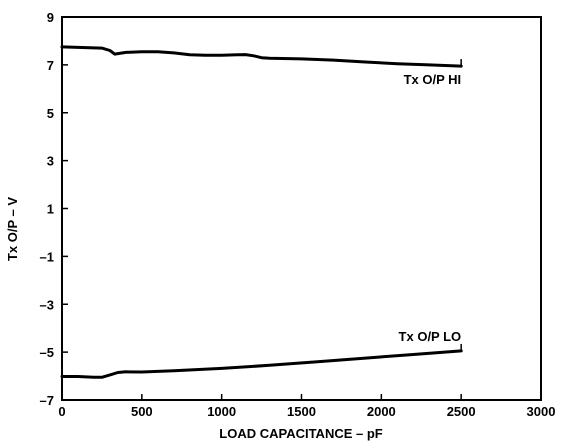 This screenshot has width=561, height=442. Describe the element at coordinates (12, 229) in the screenshot. I see `y-axis-title: Tx O/P – V` at that location.